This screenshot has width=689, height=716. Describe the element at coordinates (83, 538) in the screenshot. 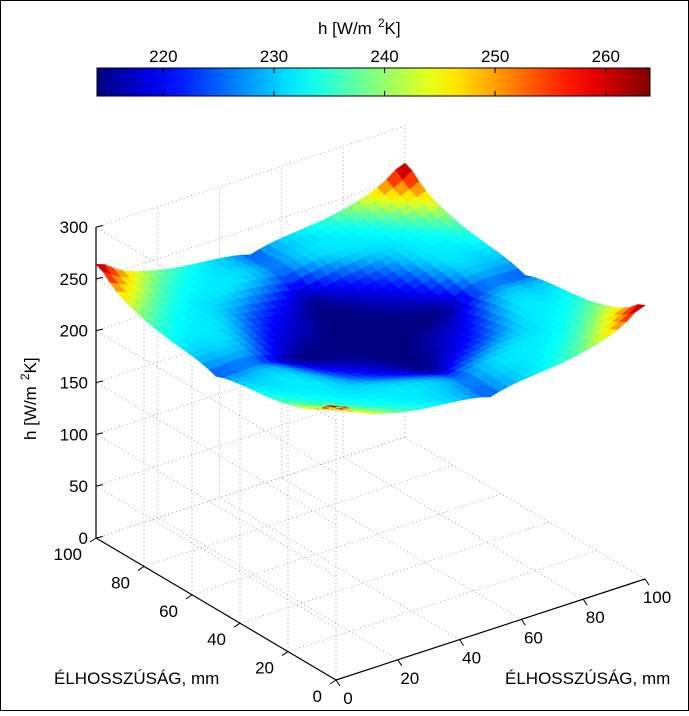

I see `z-tick-label: 0` at that location.